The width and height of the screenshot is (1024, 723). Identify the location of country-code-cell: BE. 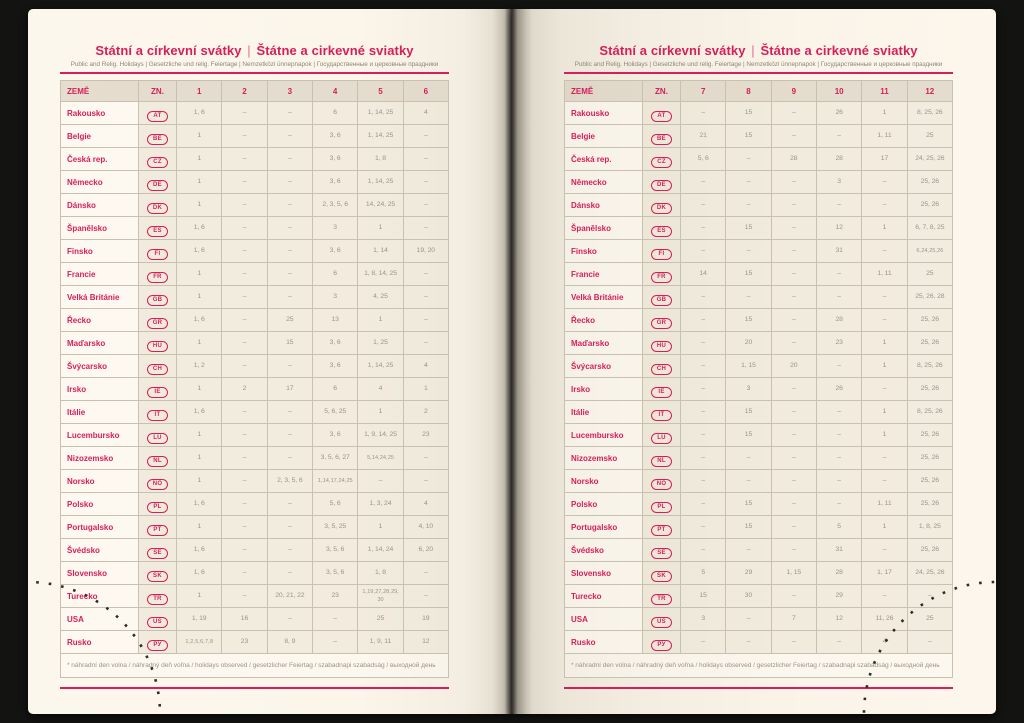
(157, 136).